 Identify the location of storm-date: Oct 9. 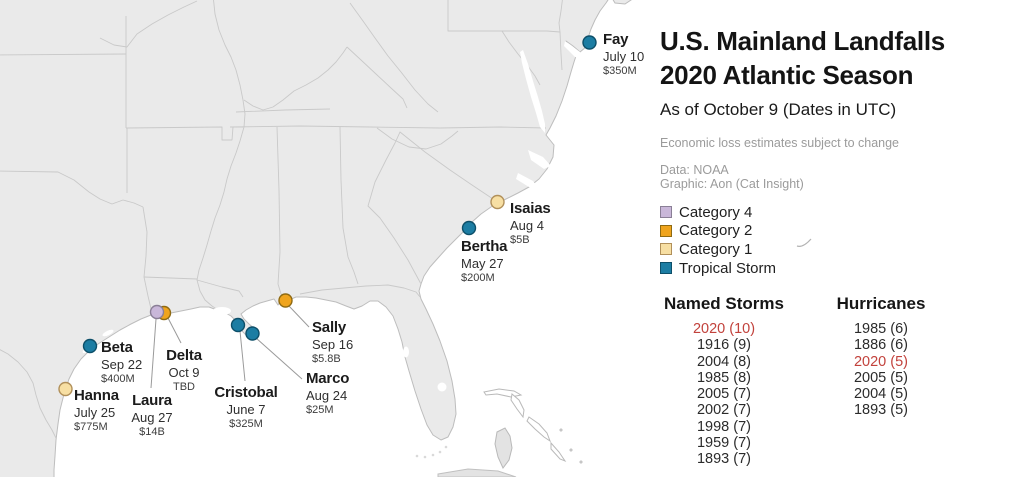
(184, 372).